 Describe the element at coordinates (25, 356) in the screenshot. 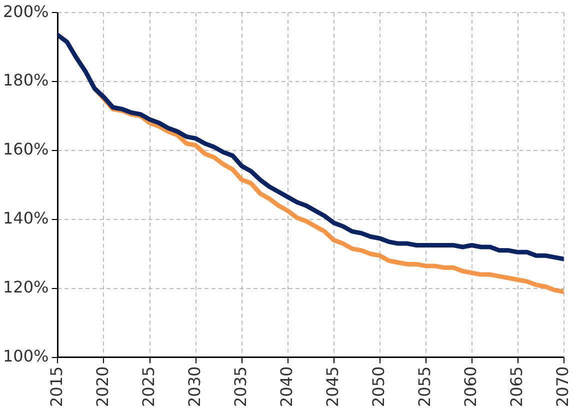

I see `y-tick-label: 100%` at that location.